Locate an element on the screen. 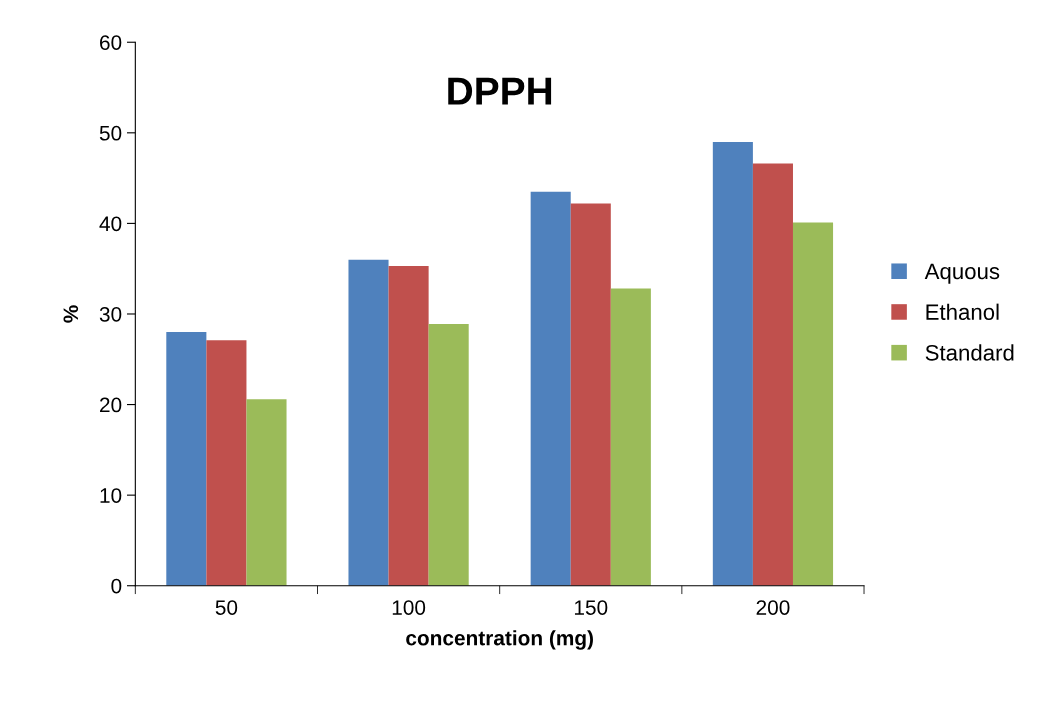  y-tick-label: 50 is located at coordinates (110, 133).